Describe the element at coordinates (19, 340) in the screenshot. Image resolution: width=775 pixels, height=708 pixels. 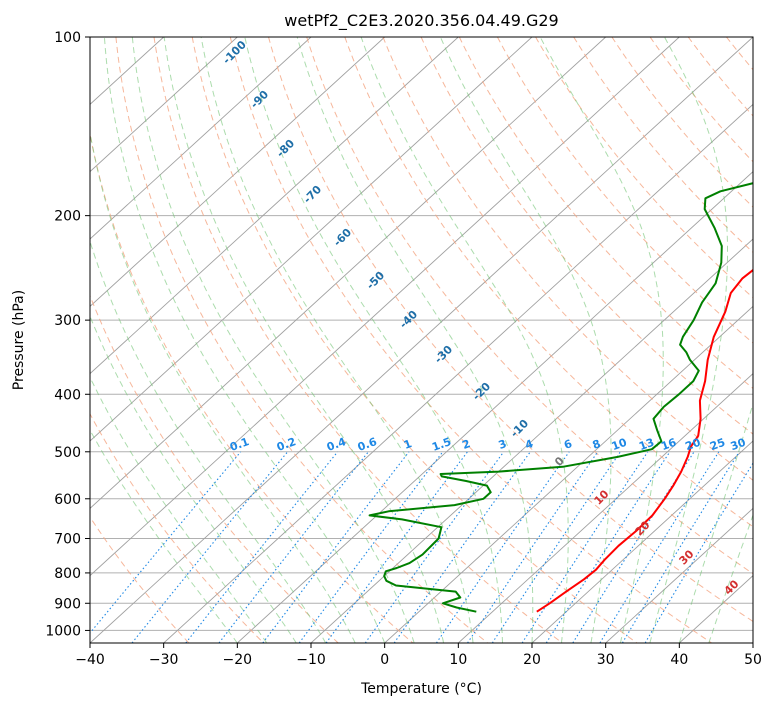
I see `y-axis-title: Pressure (hPa)` at that location.